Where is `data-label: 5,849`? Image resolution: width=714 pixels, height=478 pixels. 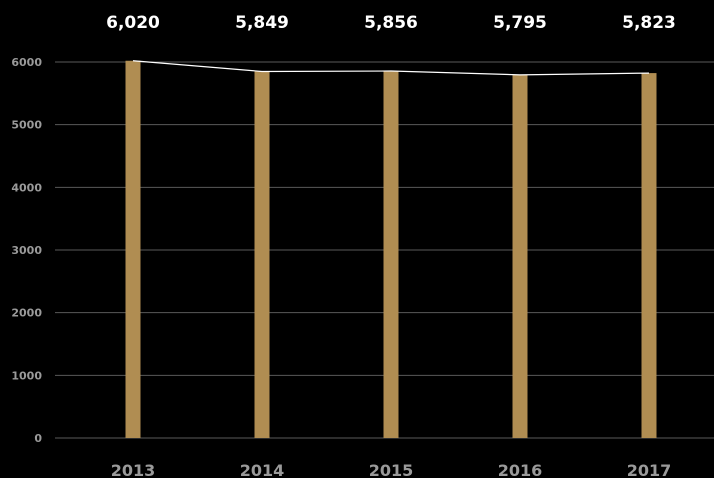 data-label: 5,849 is located at coordinates (262, 23).